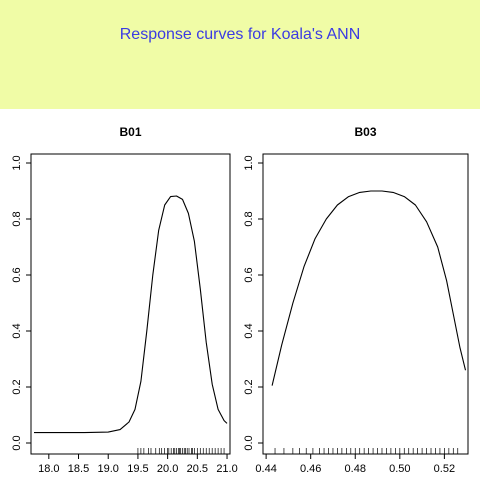 This screenshot has height=480, width=480. I want to click on banner-title: Response curves for Koala's ANN, so click(240, 34).